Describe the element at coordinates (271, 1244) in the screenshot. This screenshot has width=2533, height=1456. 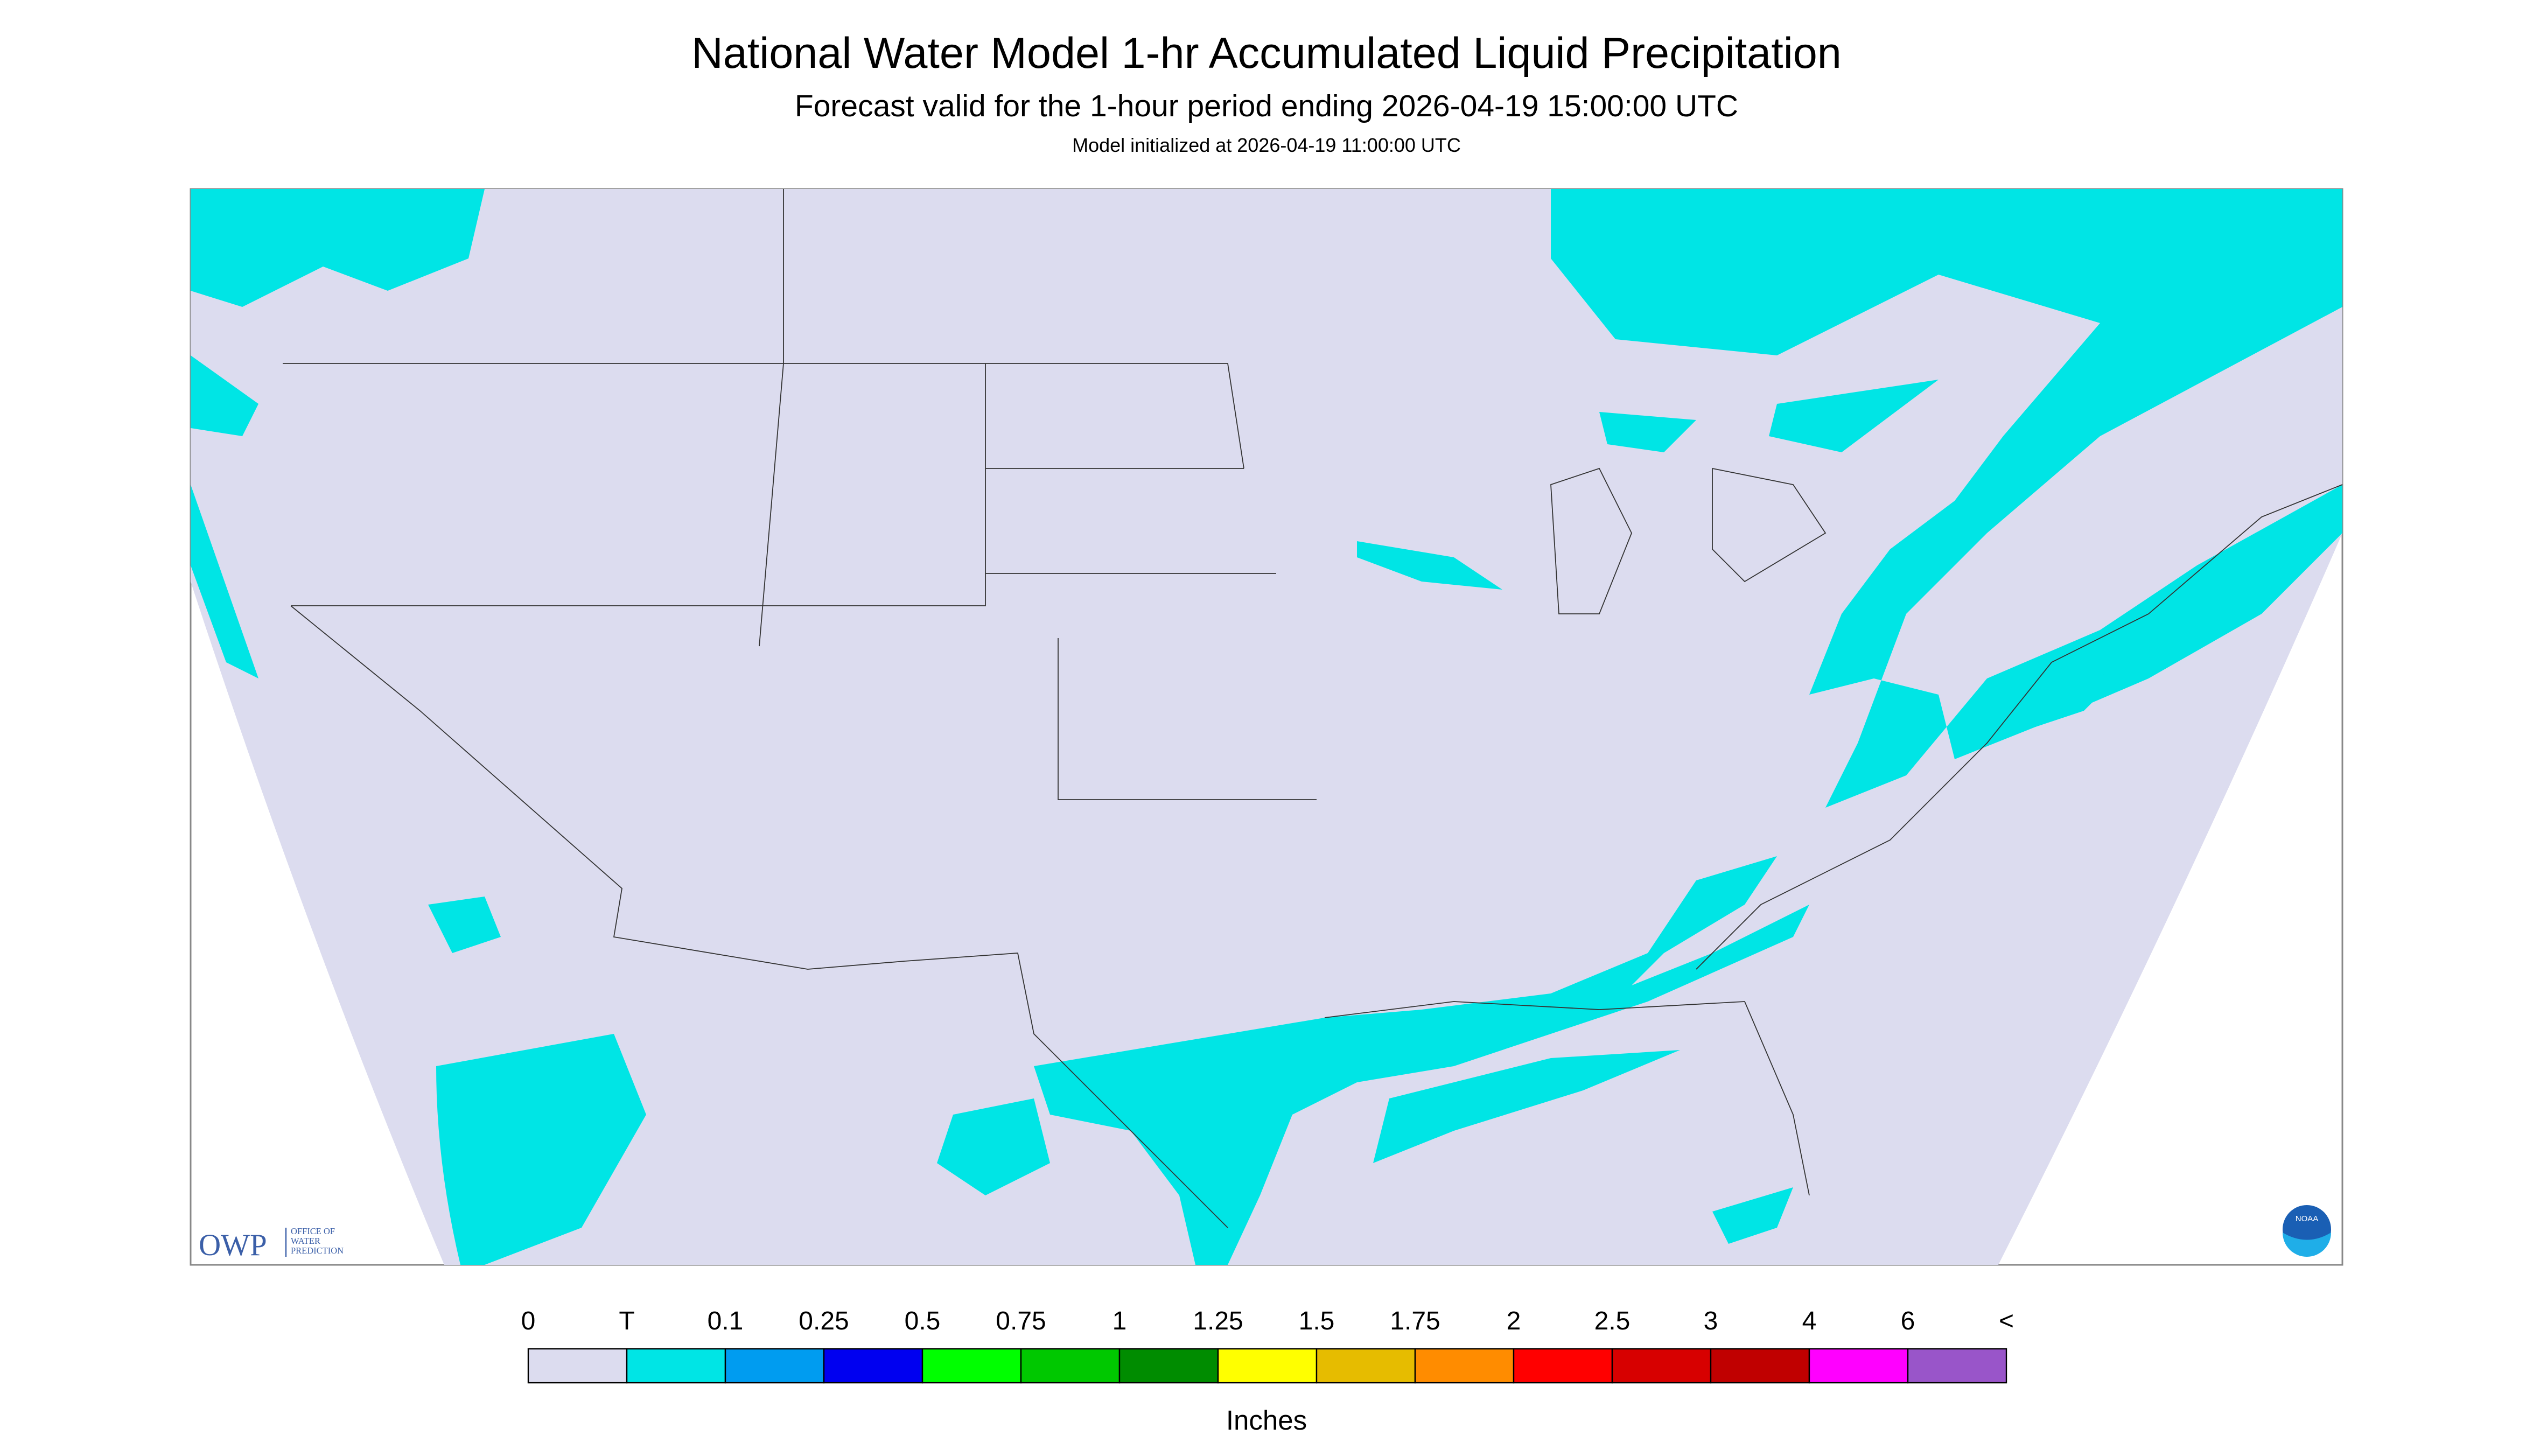
I see `owp-logo: OWP OFFICE OF WATER PREDICTION` at that location.